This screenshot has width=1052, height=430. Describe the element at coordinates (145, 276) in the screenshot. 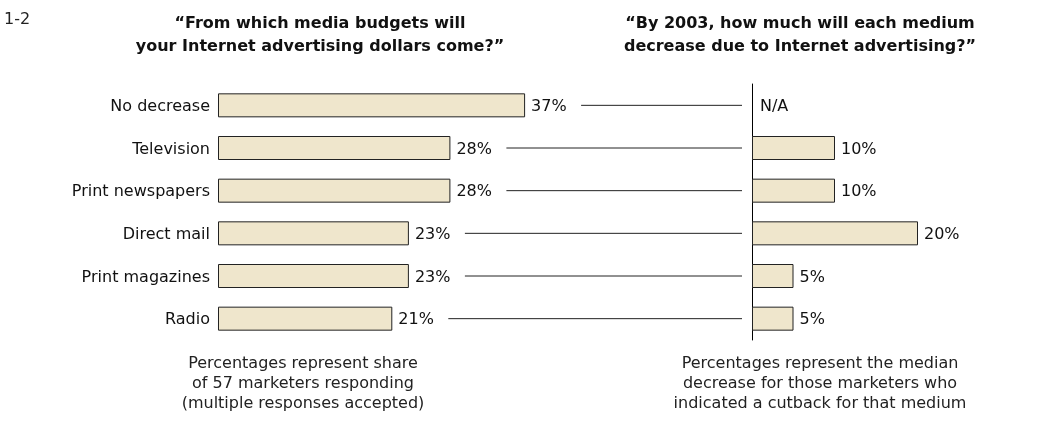

I see `y-tick-label: Print magazines` at that location.